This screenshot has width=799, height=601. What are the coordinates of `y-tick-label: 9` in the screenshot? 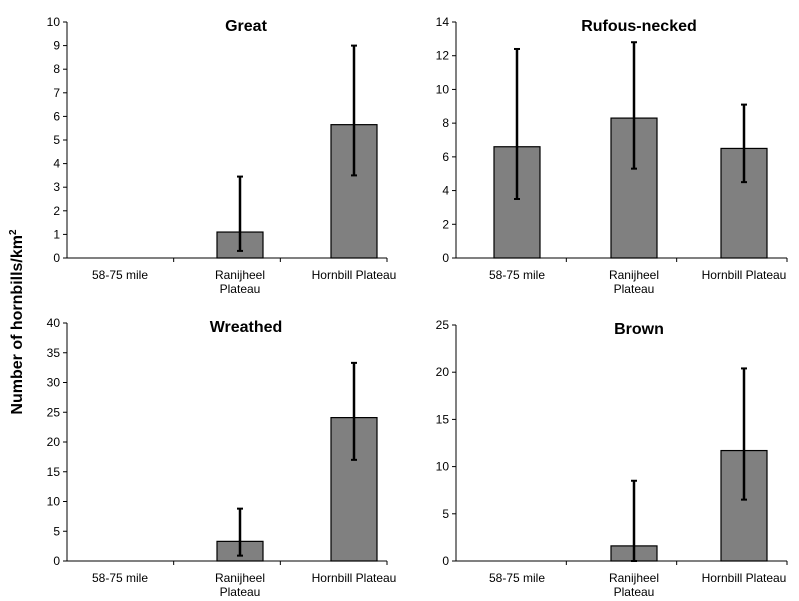 It's located at (56, 46).